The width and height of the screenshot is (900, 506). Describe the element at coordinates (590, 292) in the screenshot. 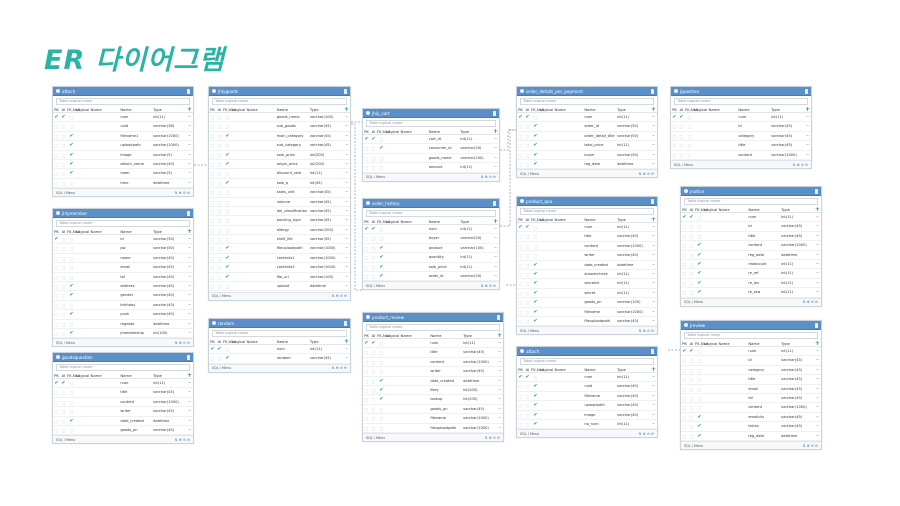

I see `column-name-cell: secret` at that location.